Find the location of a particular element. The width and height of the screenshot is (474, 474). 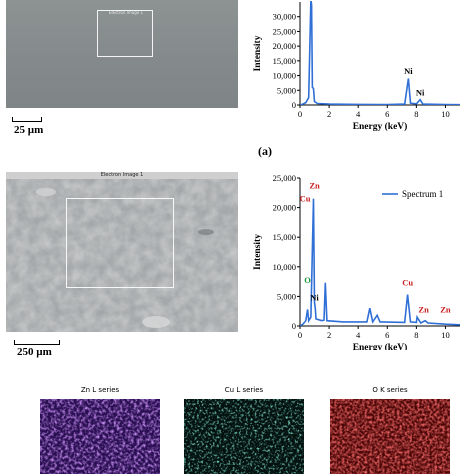

map-title-o: O K series is located at coordinates (390, 390).